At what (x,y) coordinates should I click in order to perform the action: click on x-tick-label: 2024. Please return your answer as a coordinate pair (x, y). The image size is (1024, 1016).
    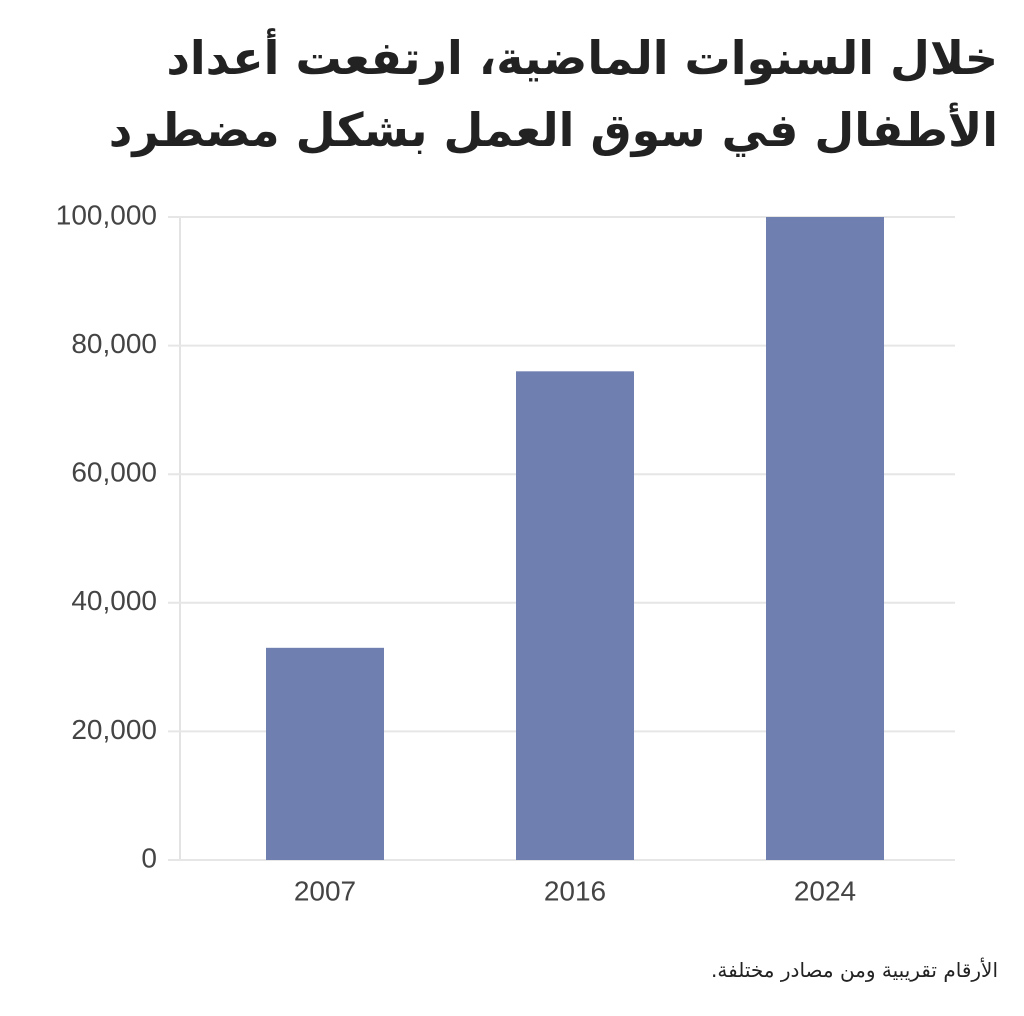
    Looking at the image, I should click on (825, 890).